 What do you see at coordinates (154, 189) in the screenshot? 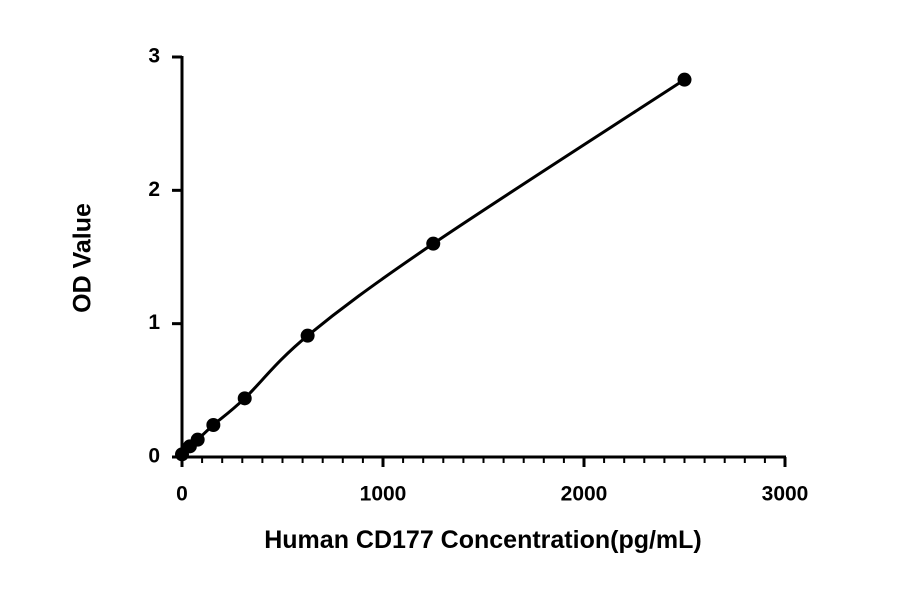
I see `y-tick-label: 2` at bounding box center [154, 189].